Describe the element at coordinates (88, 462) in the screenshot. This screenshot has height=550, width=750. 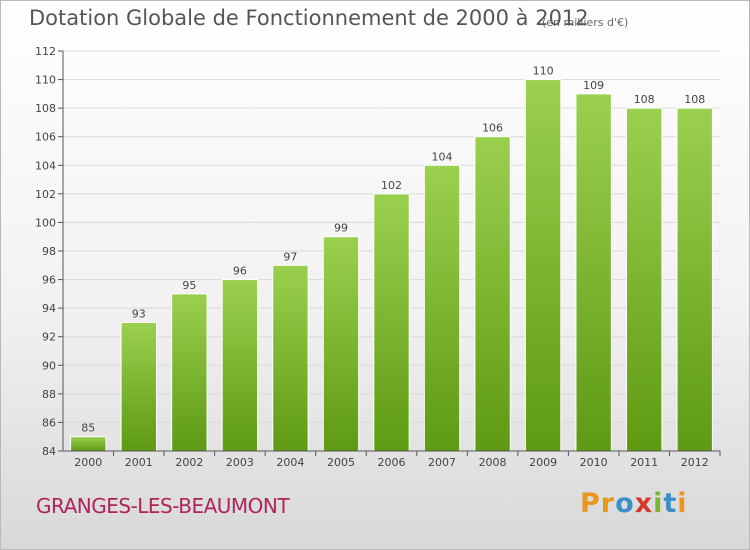
I see `x-tick-label: 2000` at that location.